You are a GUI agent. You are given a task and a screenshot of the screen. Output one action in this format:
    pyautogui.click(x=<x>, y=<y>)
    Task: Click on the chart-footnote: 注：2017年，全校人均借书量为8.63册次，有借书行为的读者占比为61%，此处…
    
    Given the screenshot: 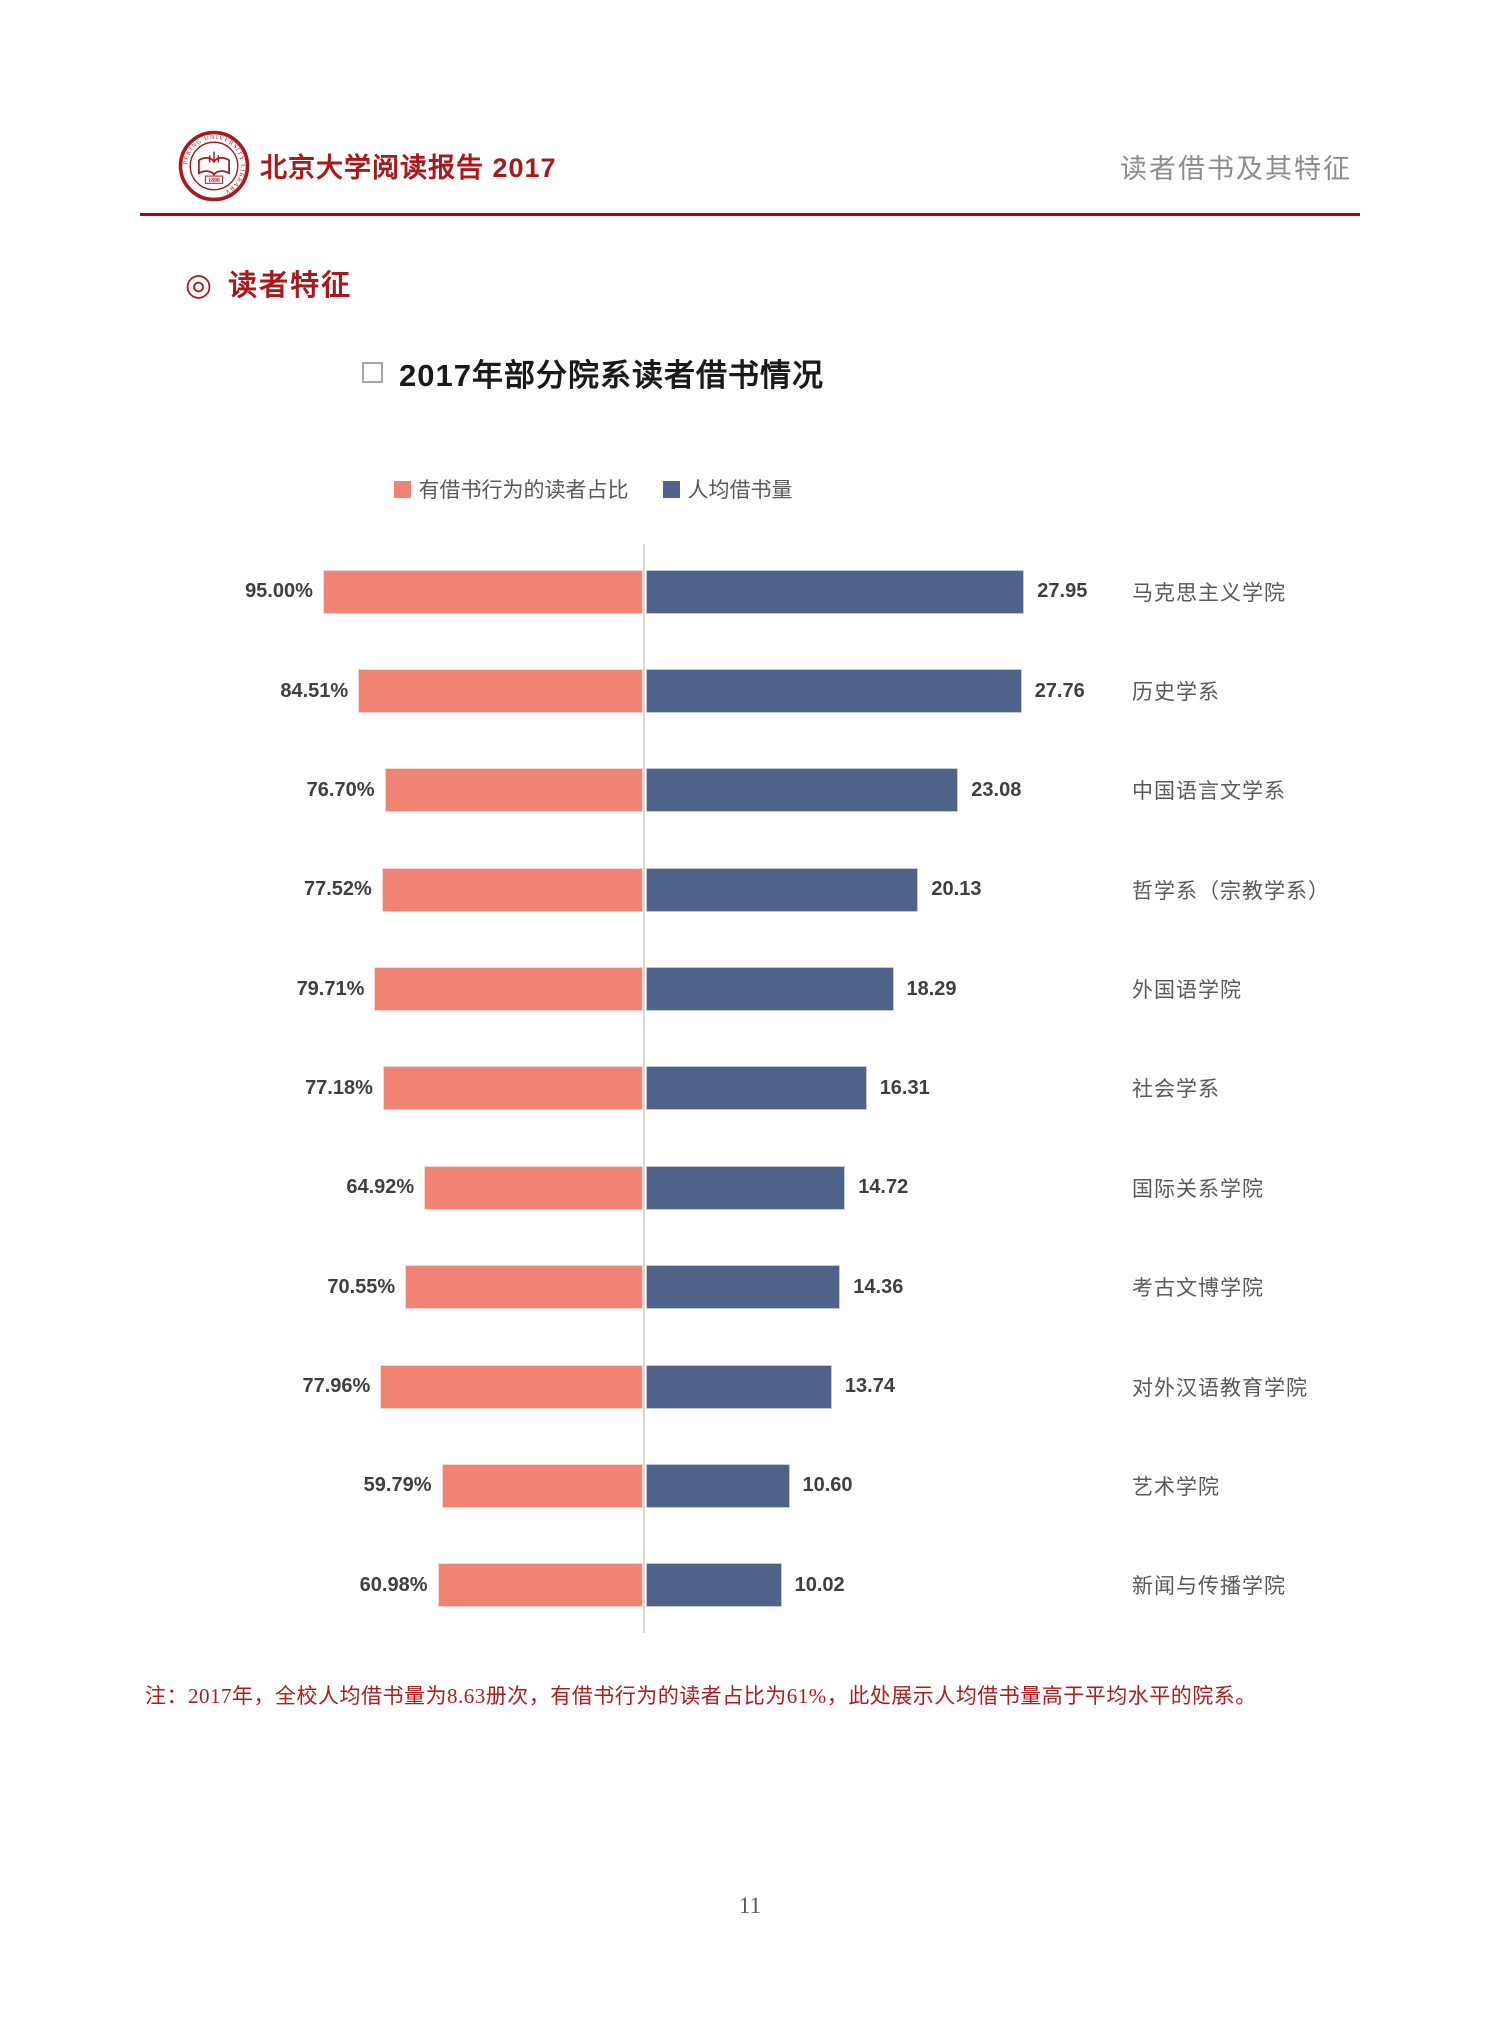 What is the action you would take?
    pyautogui.click(x=701, y=1696)
    